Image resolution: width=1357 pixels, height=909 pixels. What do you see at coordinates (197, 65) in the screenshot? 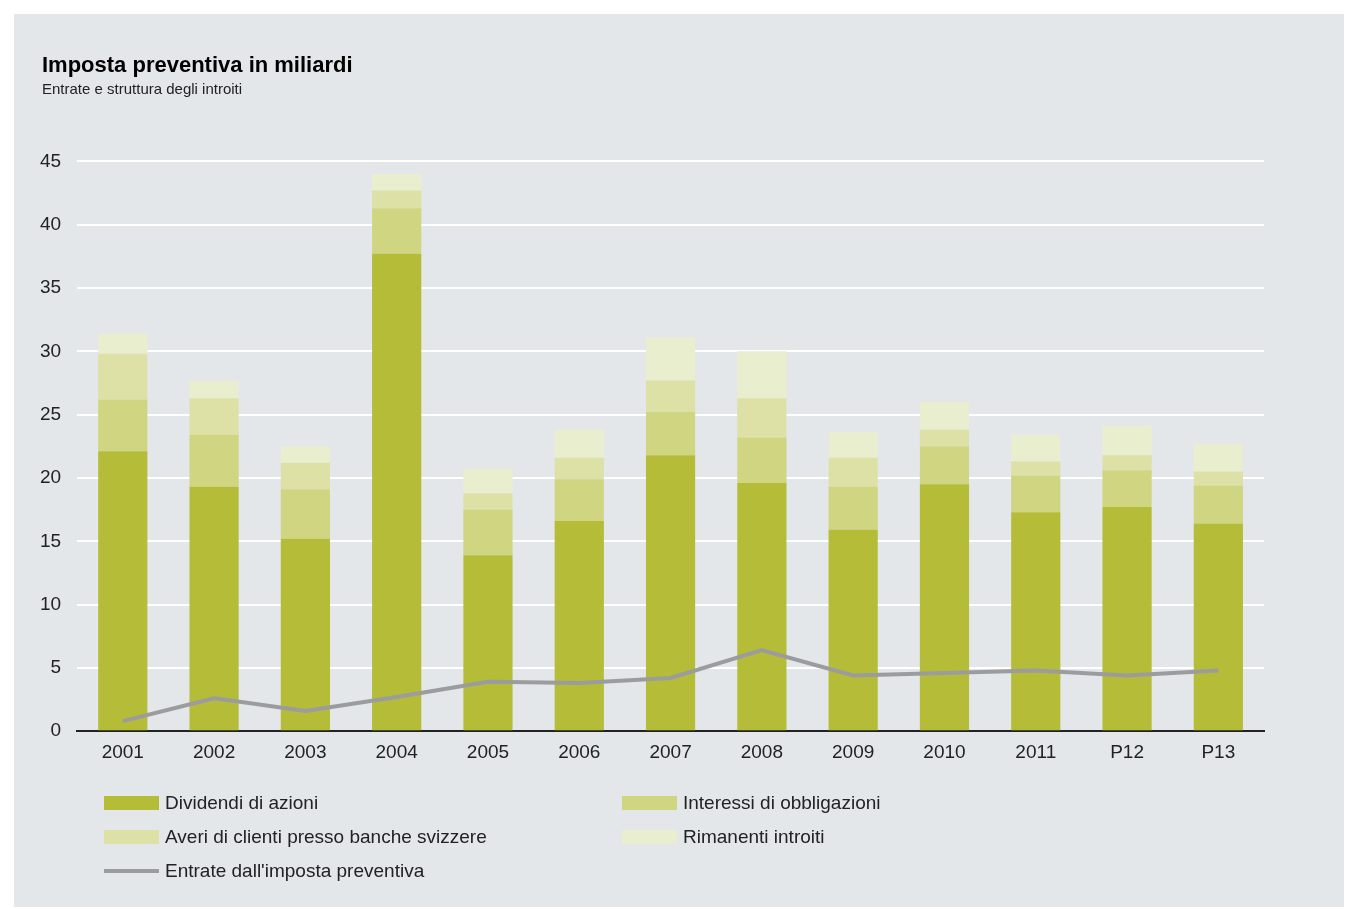
I see `chart-title: Imposta preventiva in miliardi` at bounding box center [197, 65].